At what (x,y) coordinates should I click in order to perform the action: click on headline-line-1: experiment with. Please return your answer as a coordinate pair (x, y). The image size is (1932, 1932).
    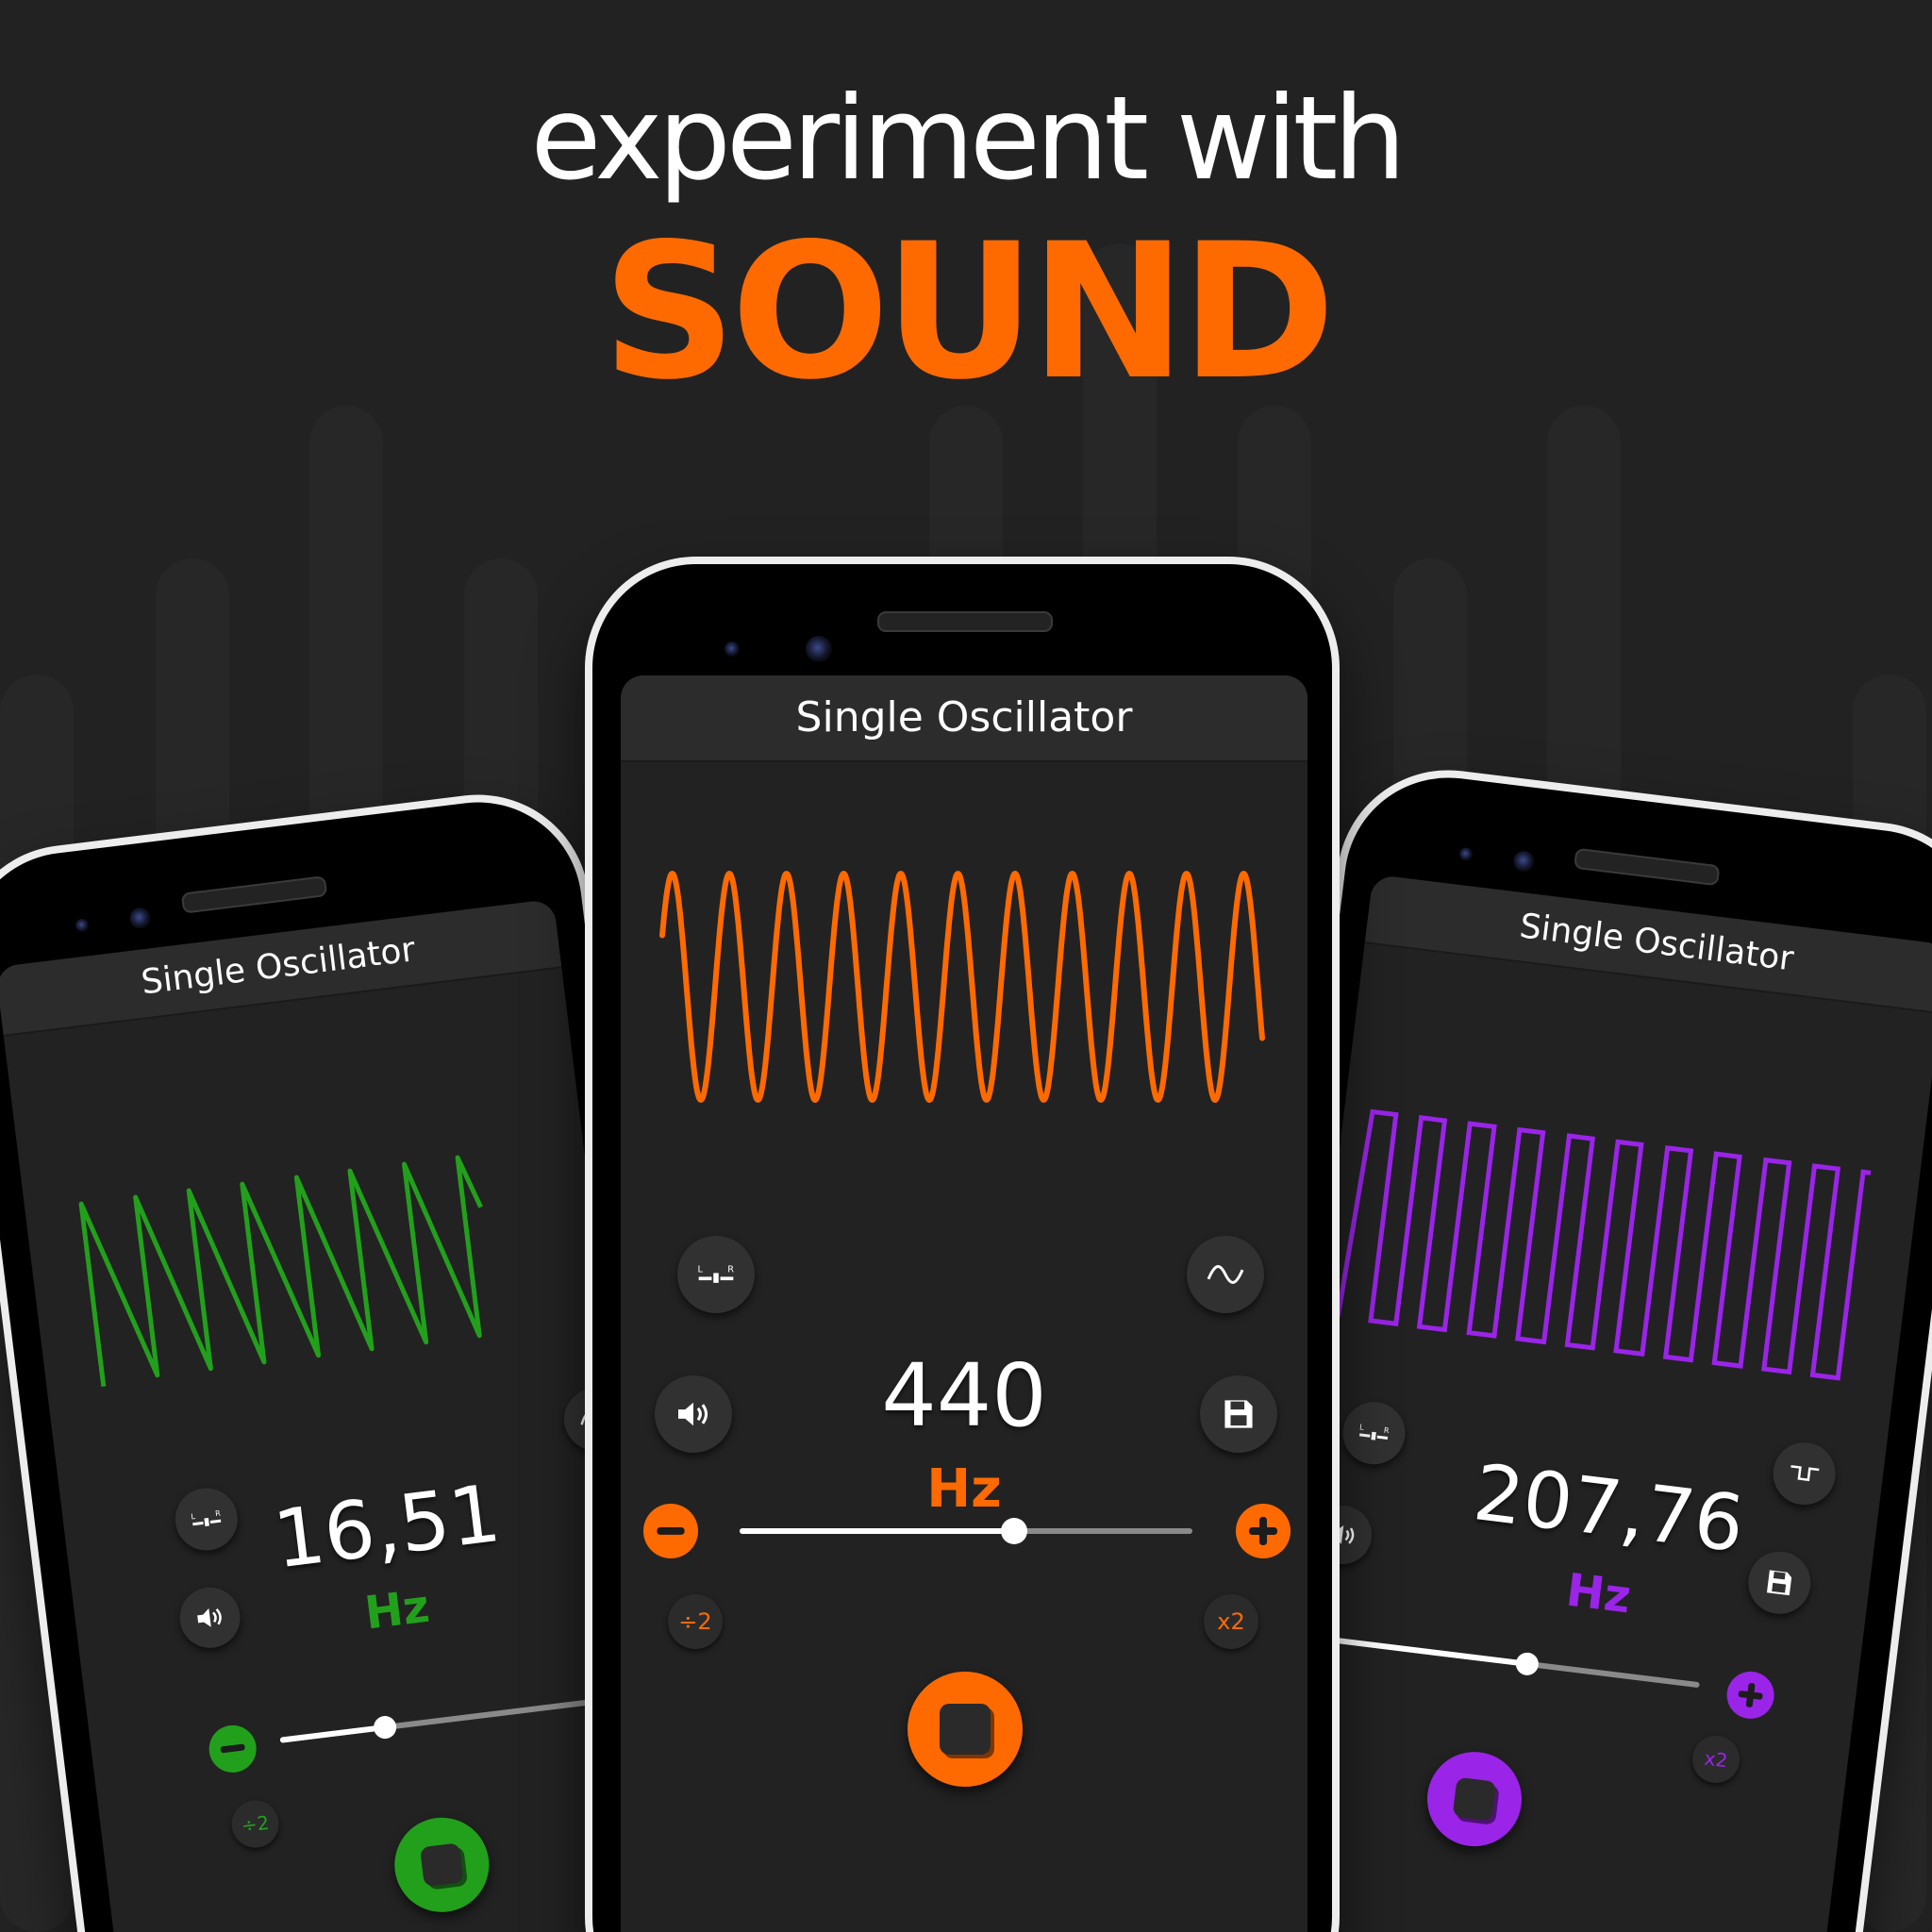
    Looking at the image, I should click on (968, 139).